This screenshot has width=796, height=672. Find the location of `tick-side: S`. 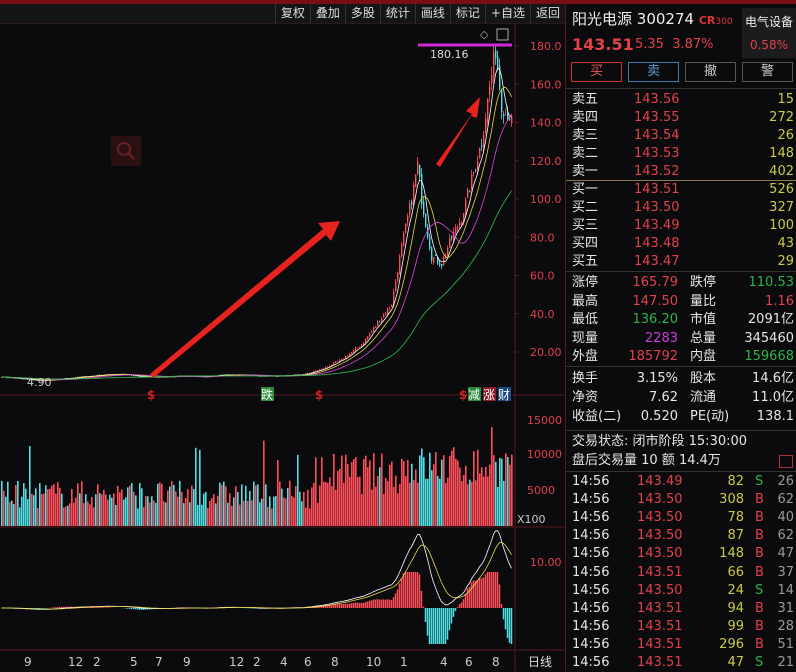

tick-side: S is located at coordinates (759, 590).